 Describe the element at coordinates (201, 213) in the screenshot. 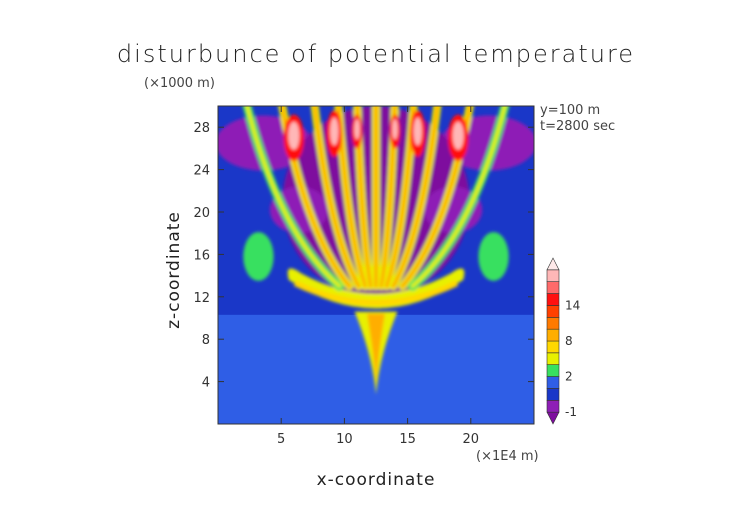

I see `y-tick-label: 20` at that location.